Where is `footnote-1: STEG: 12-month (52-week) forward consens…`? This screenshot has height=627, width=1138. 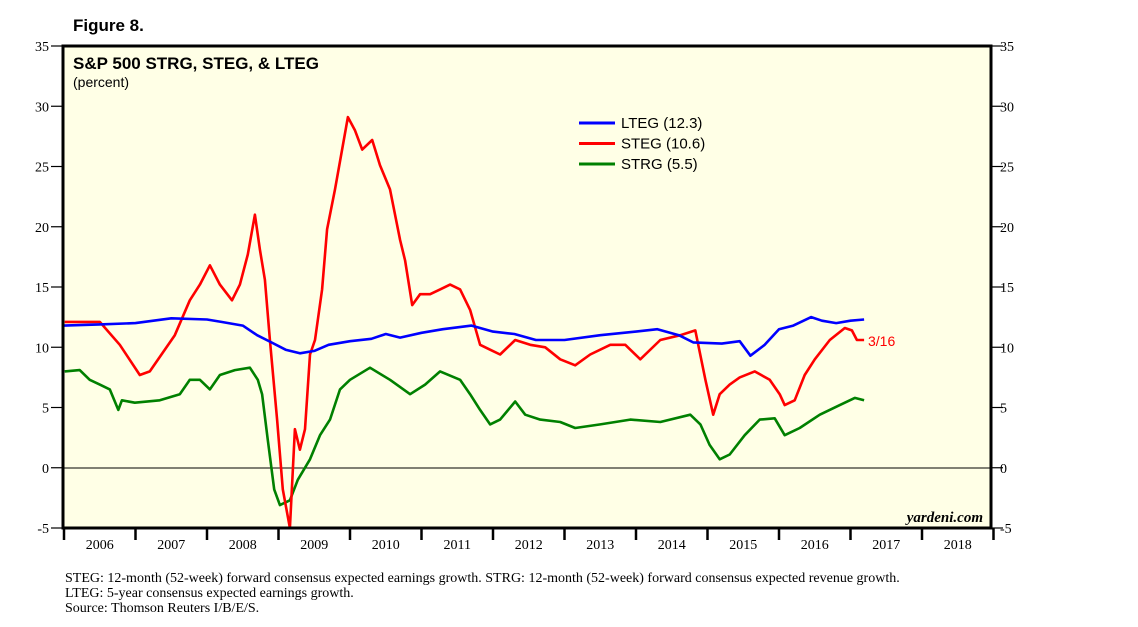 footnote-1: STEG: 12-month (52-week) forward consens… is located at coordinates (482, 578).